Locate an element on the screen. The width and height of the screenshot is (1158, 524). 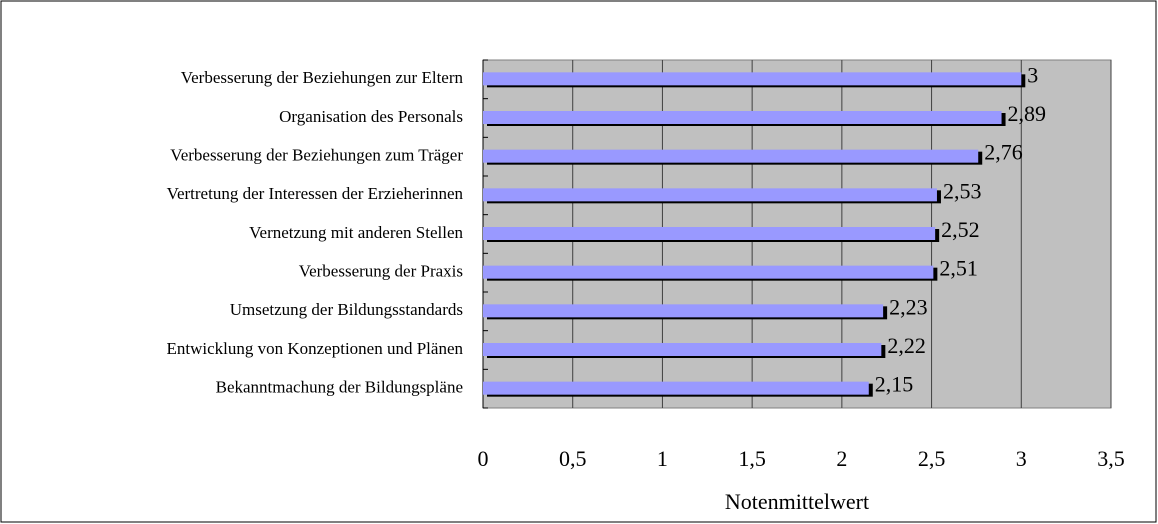
data-label: 2,22 is located at coordinates (906, 345).